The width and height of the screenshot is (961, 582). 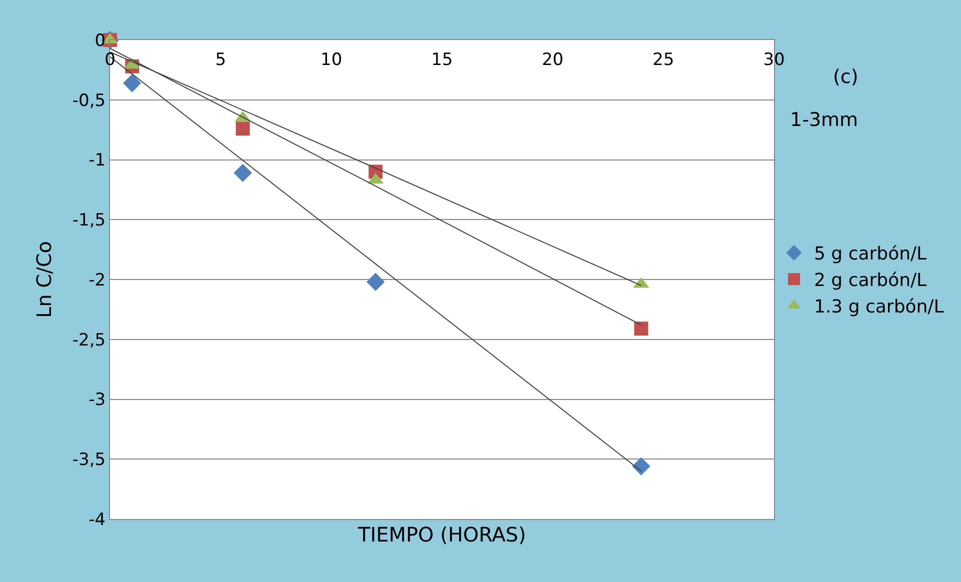 I want to click on text: (c), so click(x=845, y=77).